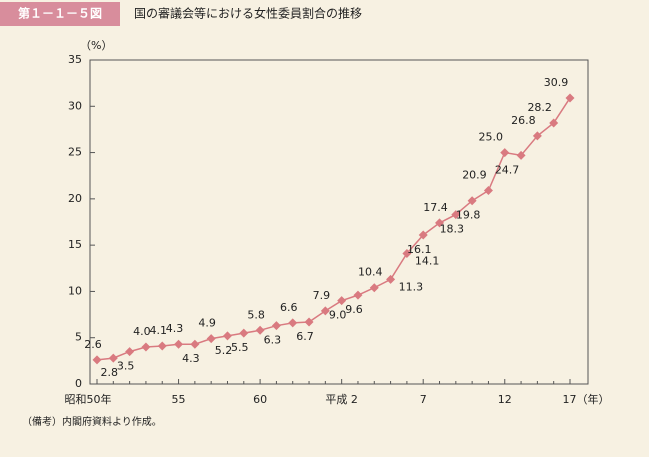 Image resolution: width=649 pixels, height=457 pixels. What do you see at coordinates (126, 366) in the screenshot?
I see `data-label: 3.5` at bounding box center [126, 366].